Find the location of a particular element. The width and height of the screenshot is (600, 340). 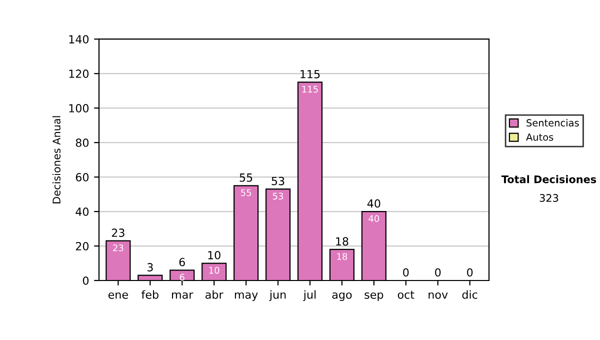

data-label: 53 is located at coordinates (278, 196).